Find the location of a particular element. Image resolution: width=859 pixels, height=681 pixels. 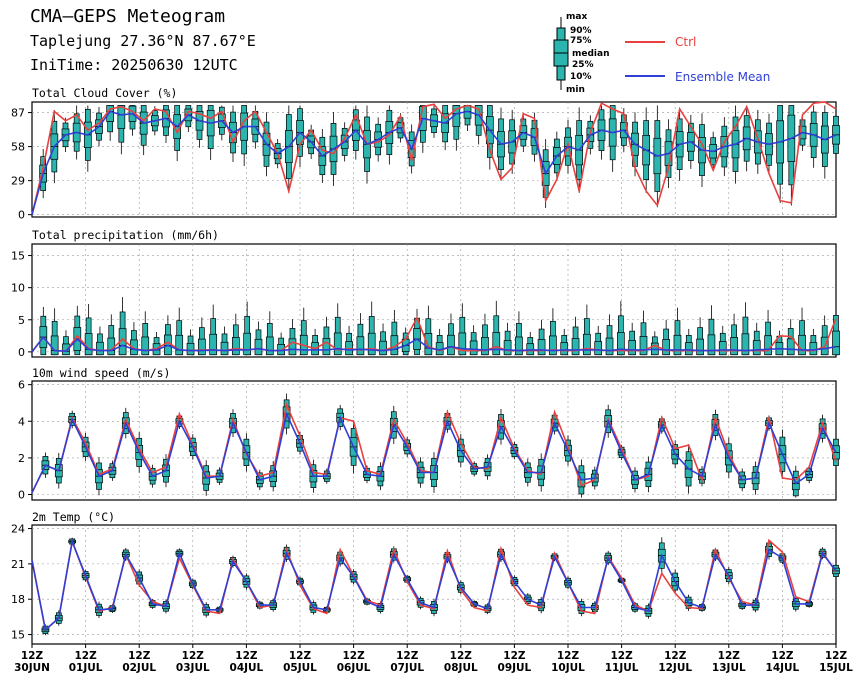

legend-mean-label: Ensemble Mean is located at coordinates (722, 77).